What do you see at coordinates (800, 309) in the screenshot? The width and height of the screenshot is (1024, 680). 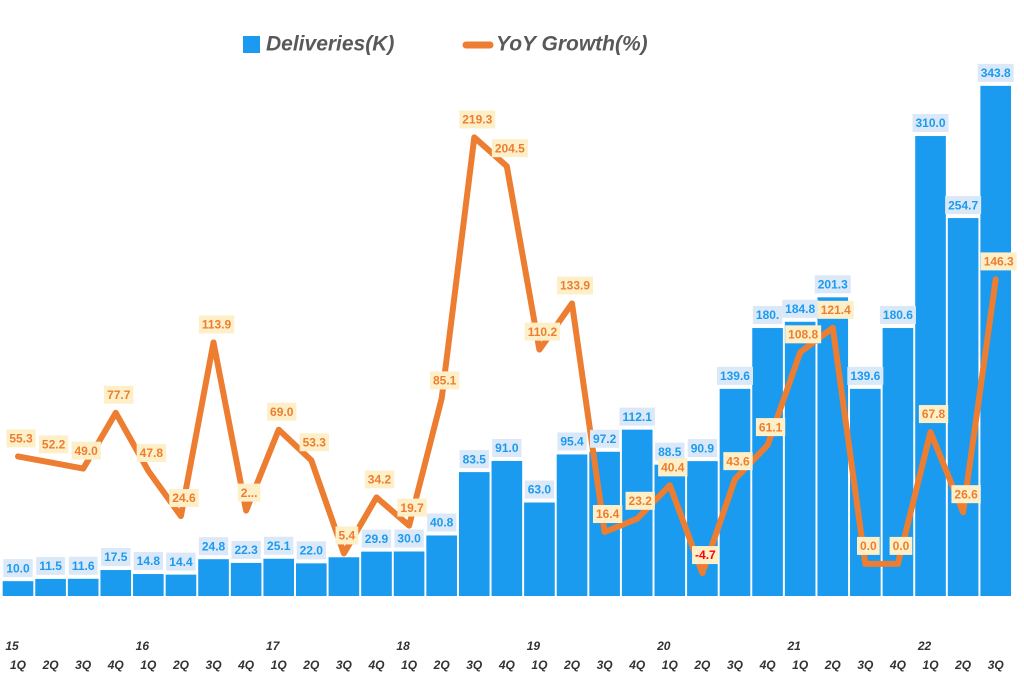 I see `data-label: 184.8` at bounding box center [800, 309].